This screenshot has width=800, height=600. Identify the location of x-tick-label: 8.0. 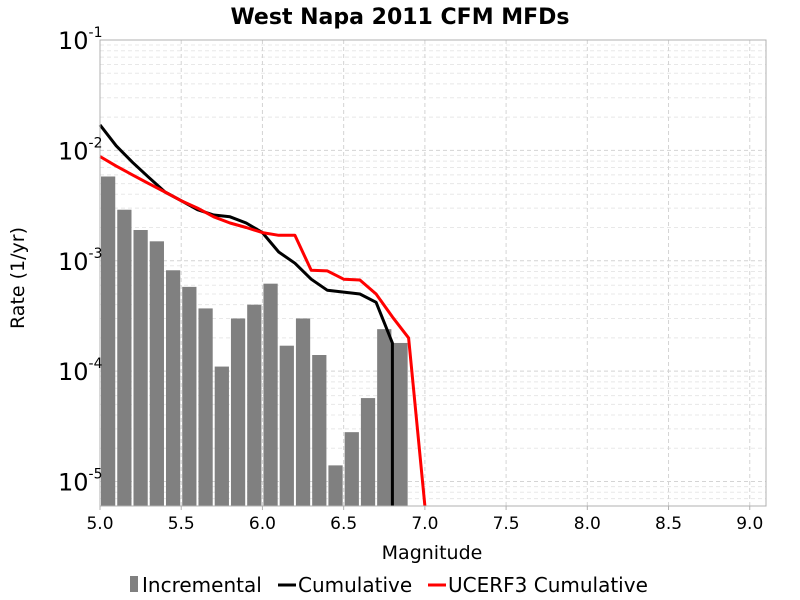
(587, 524).